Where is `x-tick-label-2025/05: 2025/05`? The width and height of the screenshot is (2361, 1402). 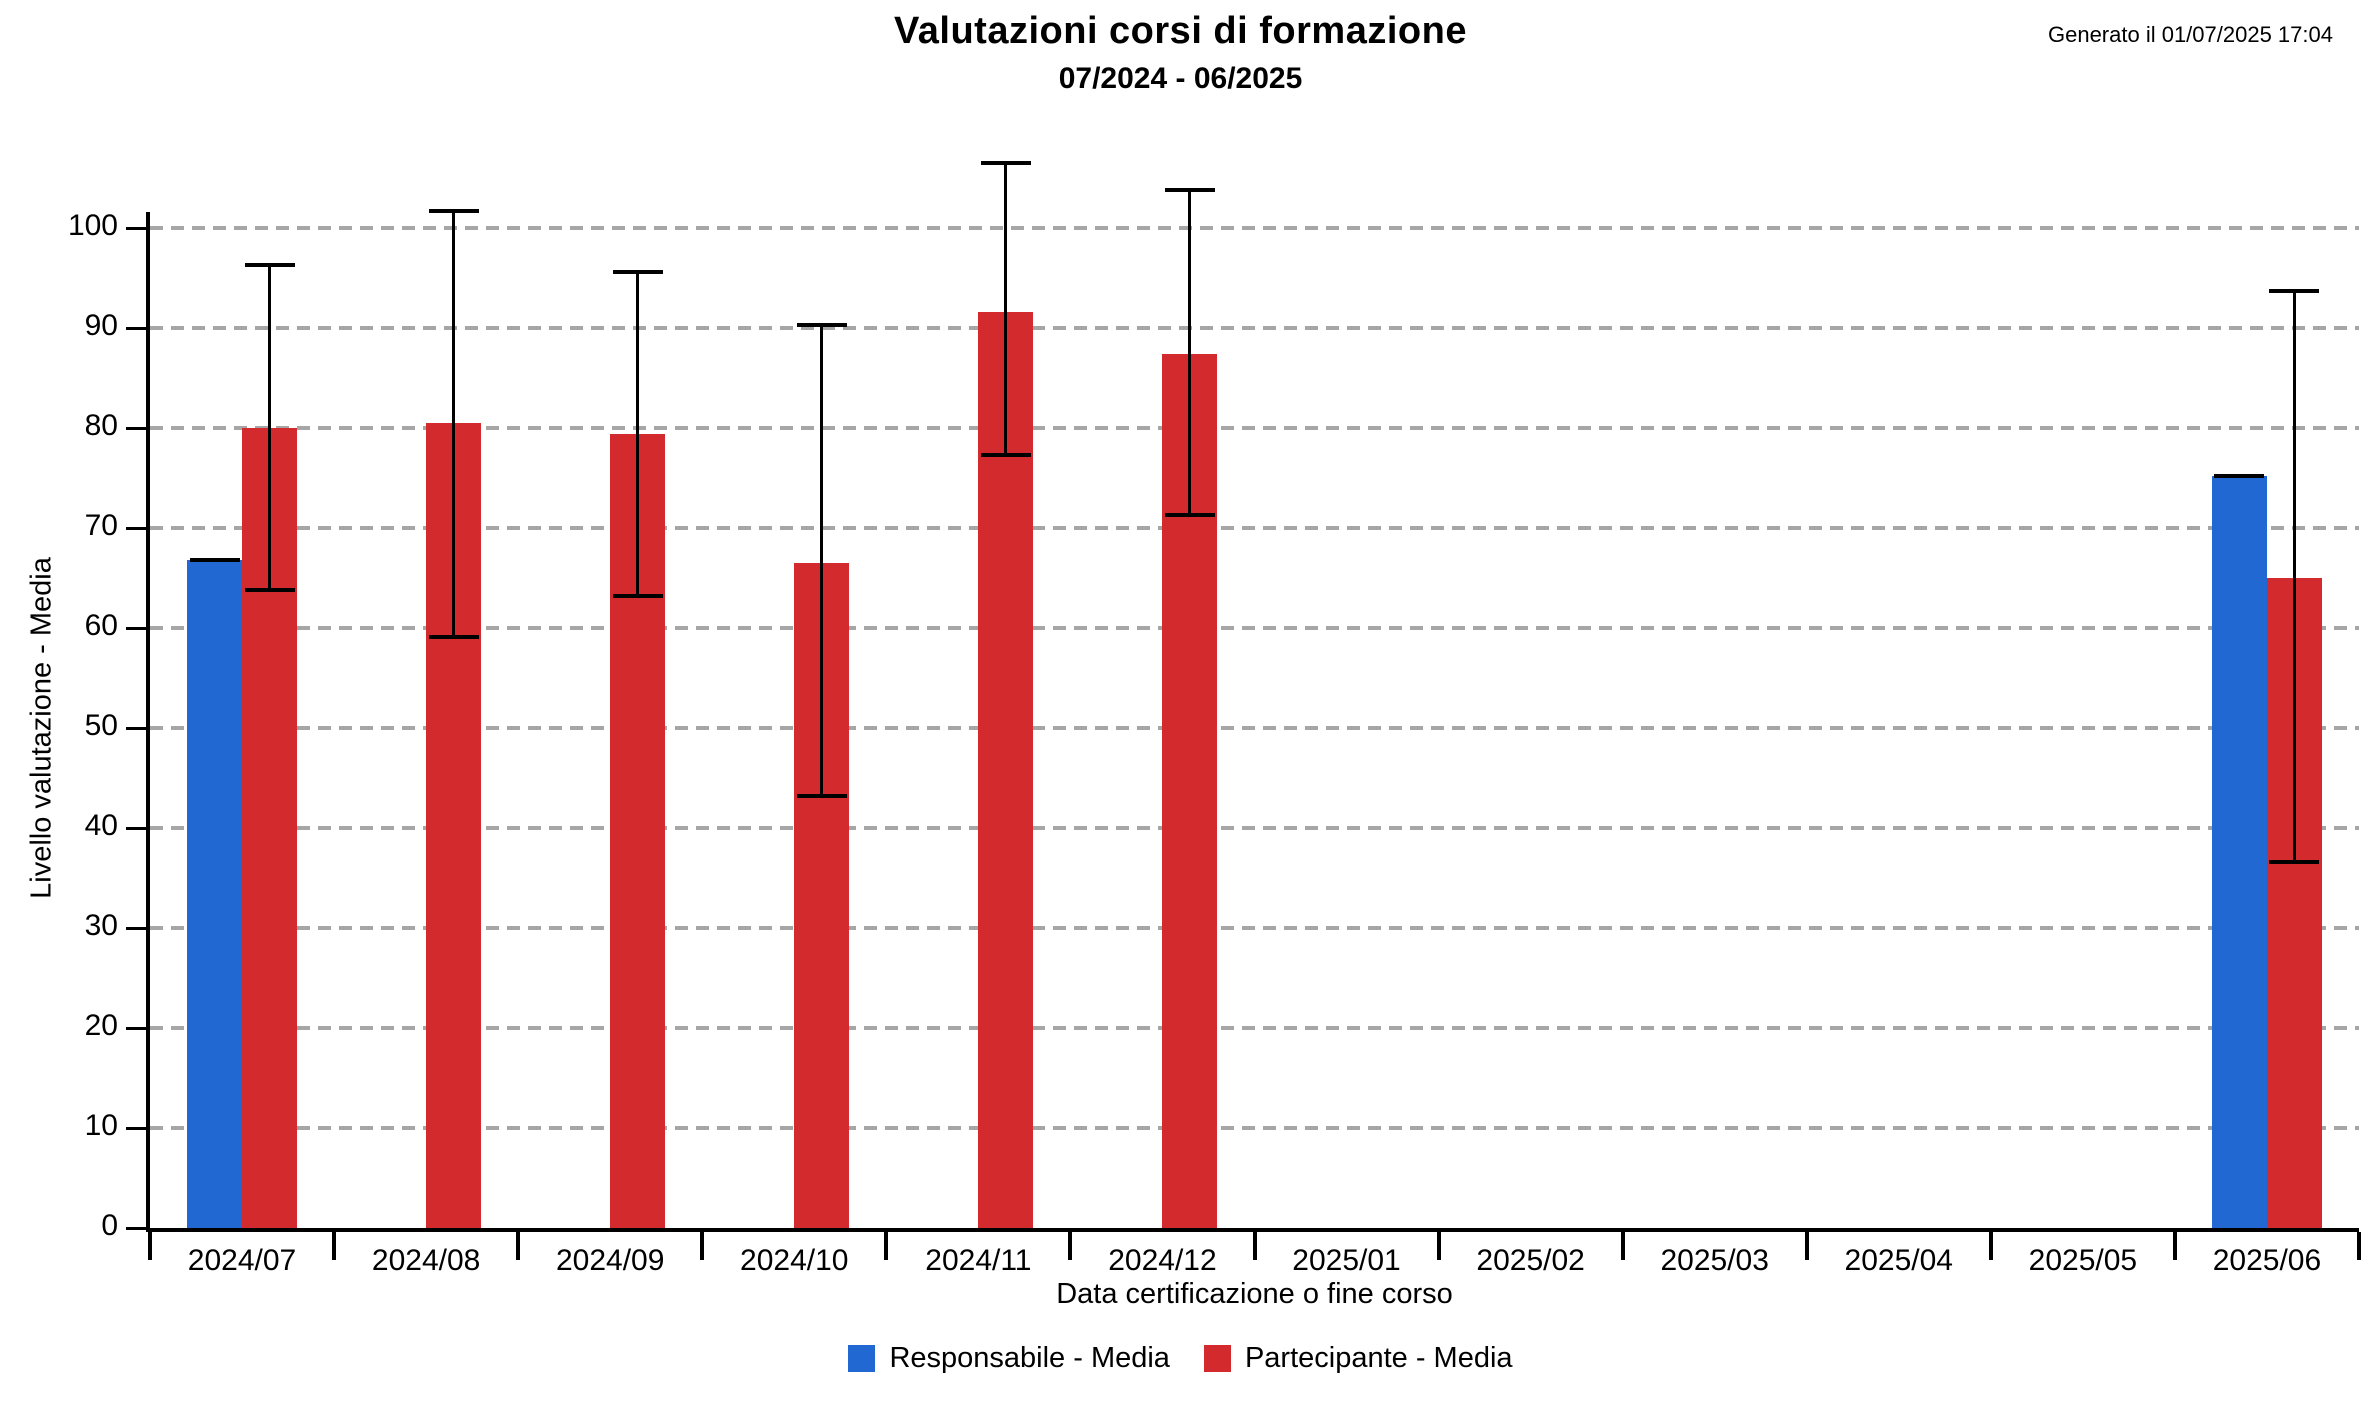
x-tick-label-2025/05: 2025/05 is located at coordinates (2083, 1260).